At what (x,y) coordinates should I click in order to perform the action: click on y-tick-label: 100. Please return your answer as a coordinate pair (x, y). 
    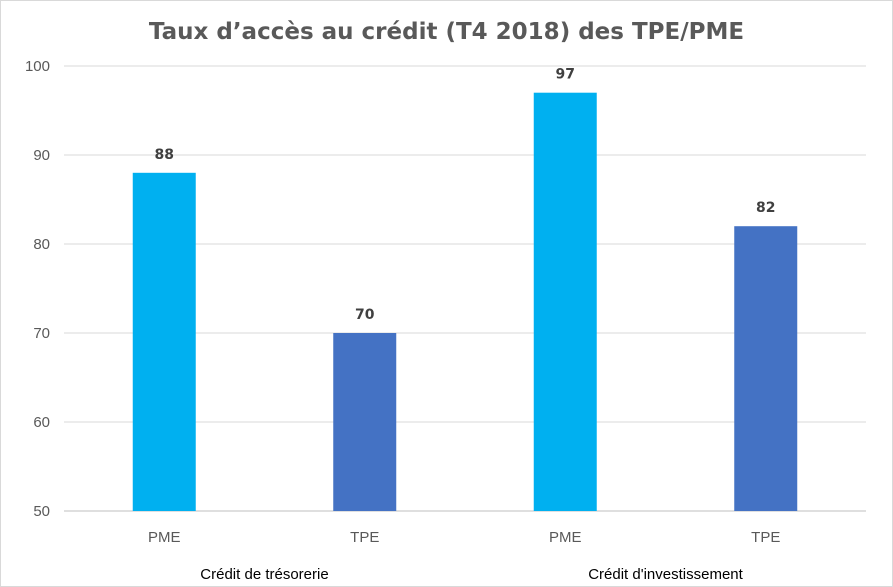
    Looking at the image, I should click on (37, 66).